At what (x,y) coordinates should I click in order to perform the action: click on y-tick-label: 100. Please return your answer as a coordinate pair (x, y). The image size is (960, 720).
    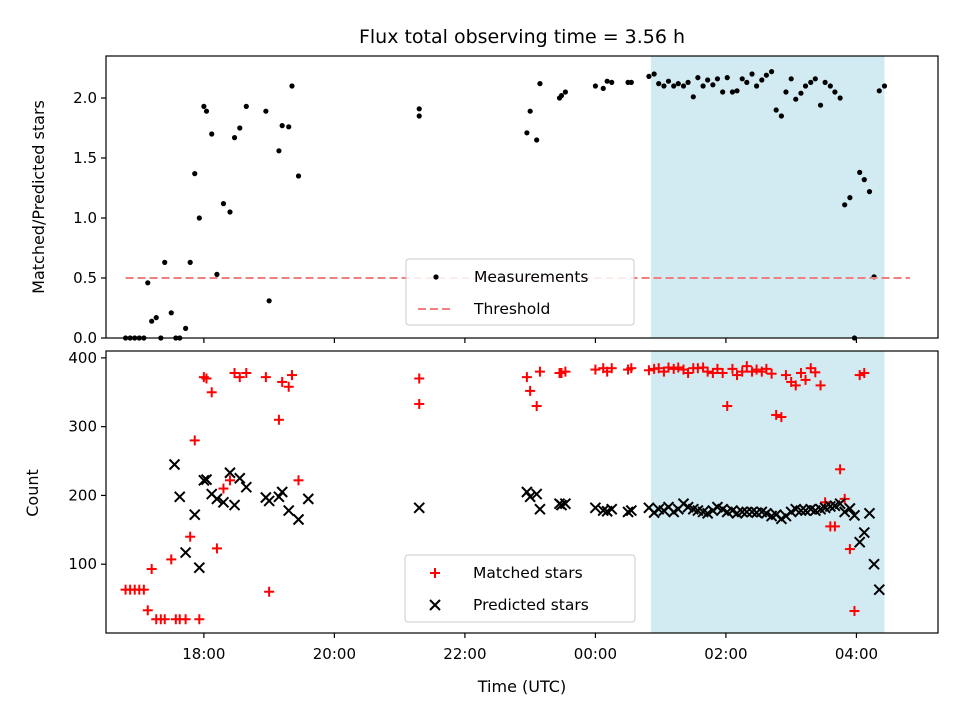
    Looking at the image, I should click on (82, 564).